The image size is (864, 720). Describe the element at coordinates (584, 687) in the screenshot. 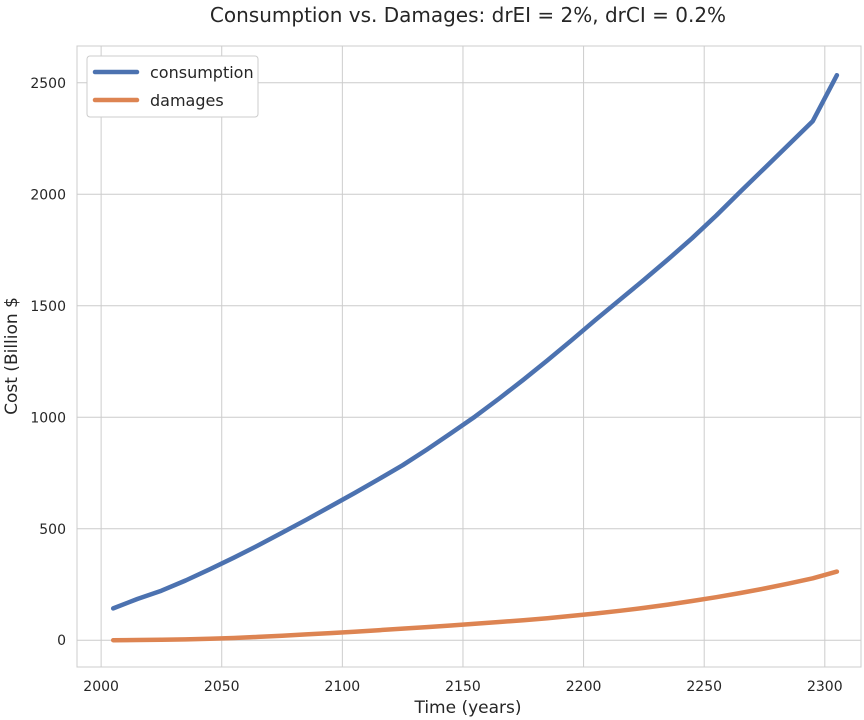

I see `x-tick-label: 2200` at that location.